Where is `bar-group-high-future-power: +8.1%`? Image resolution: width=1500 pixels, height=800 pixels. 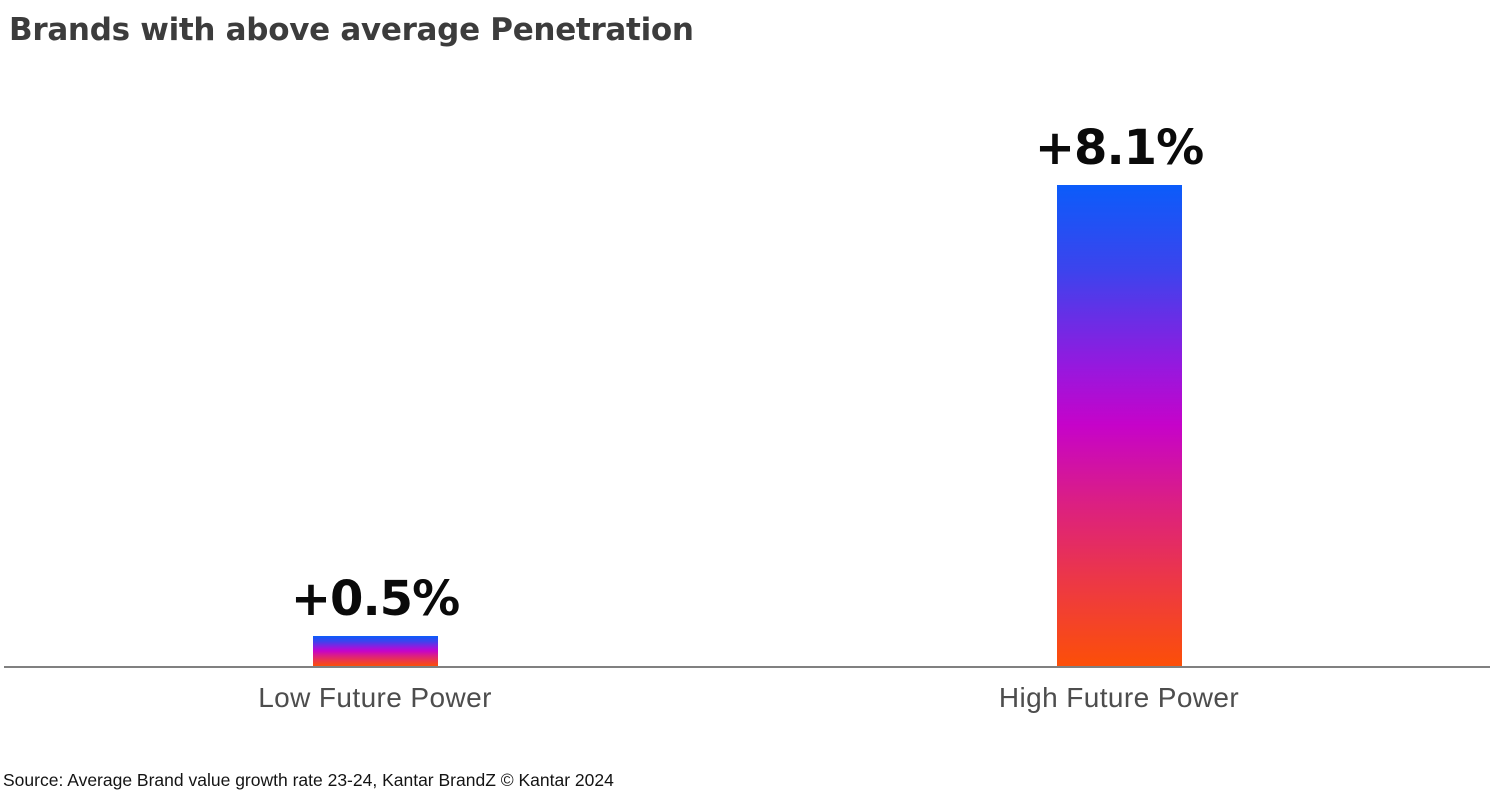 bar-group-high-future-power: +8.1% is located at coordinates (1119, 395).